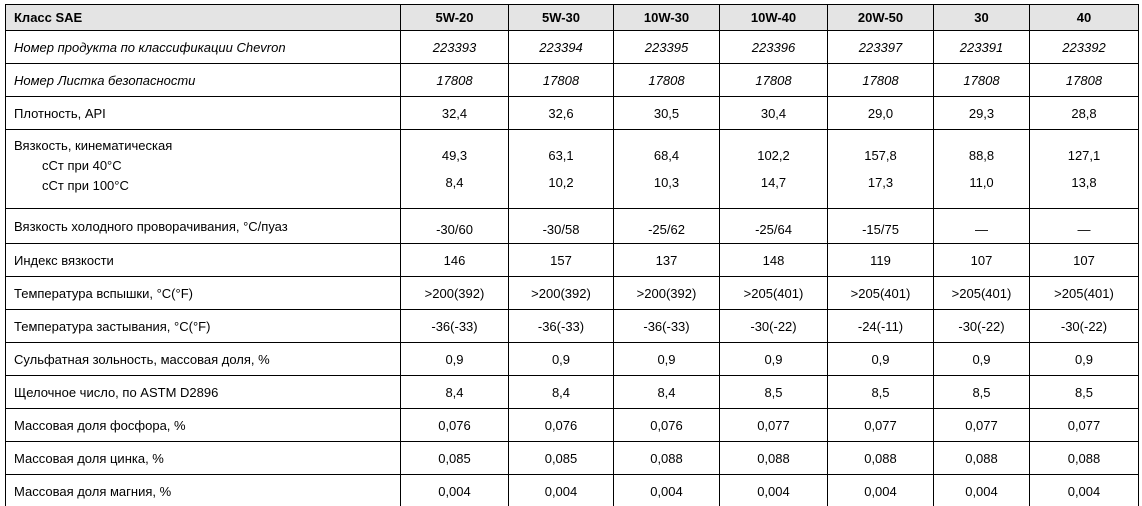 The height and width of the screenshot is (506, 1142). I want to click on table-cell: 157,8 17,3, so click(880, 169).